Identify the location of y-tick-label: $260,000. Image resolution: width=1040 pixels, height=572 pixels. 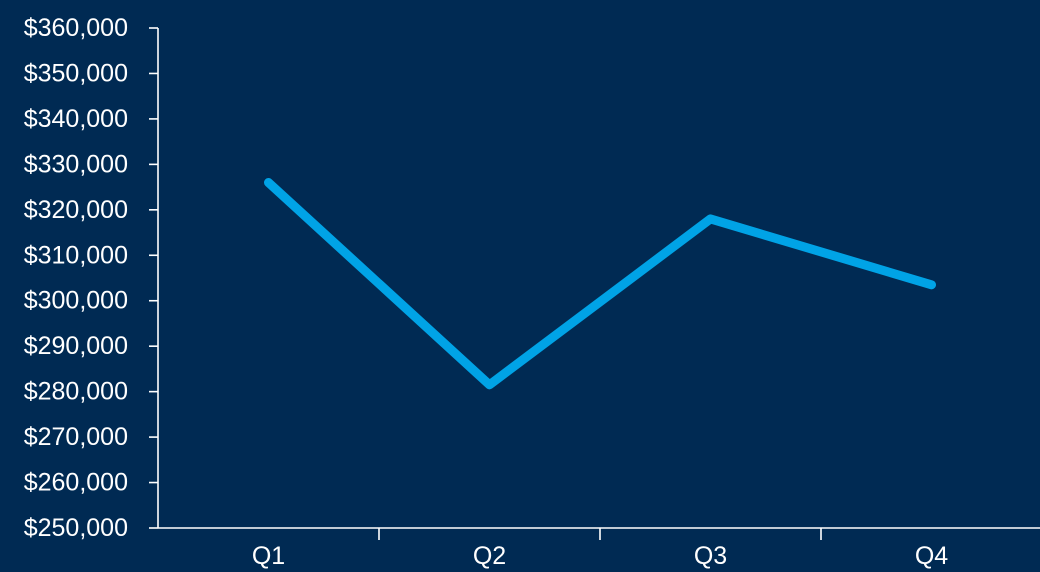
(76, 483).